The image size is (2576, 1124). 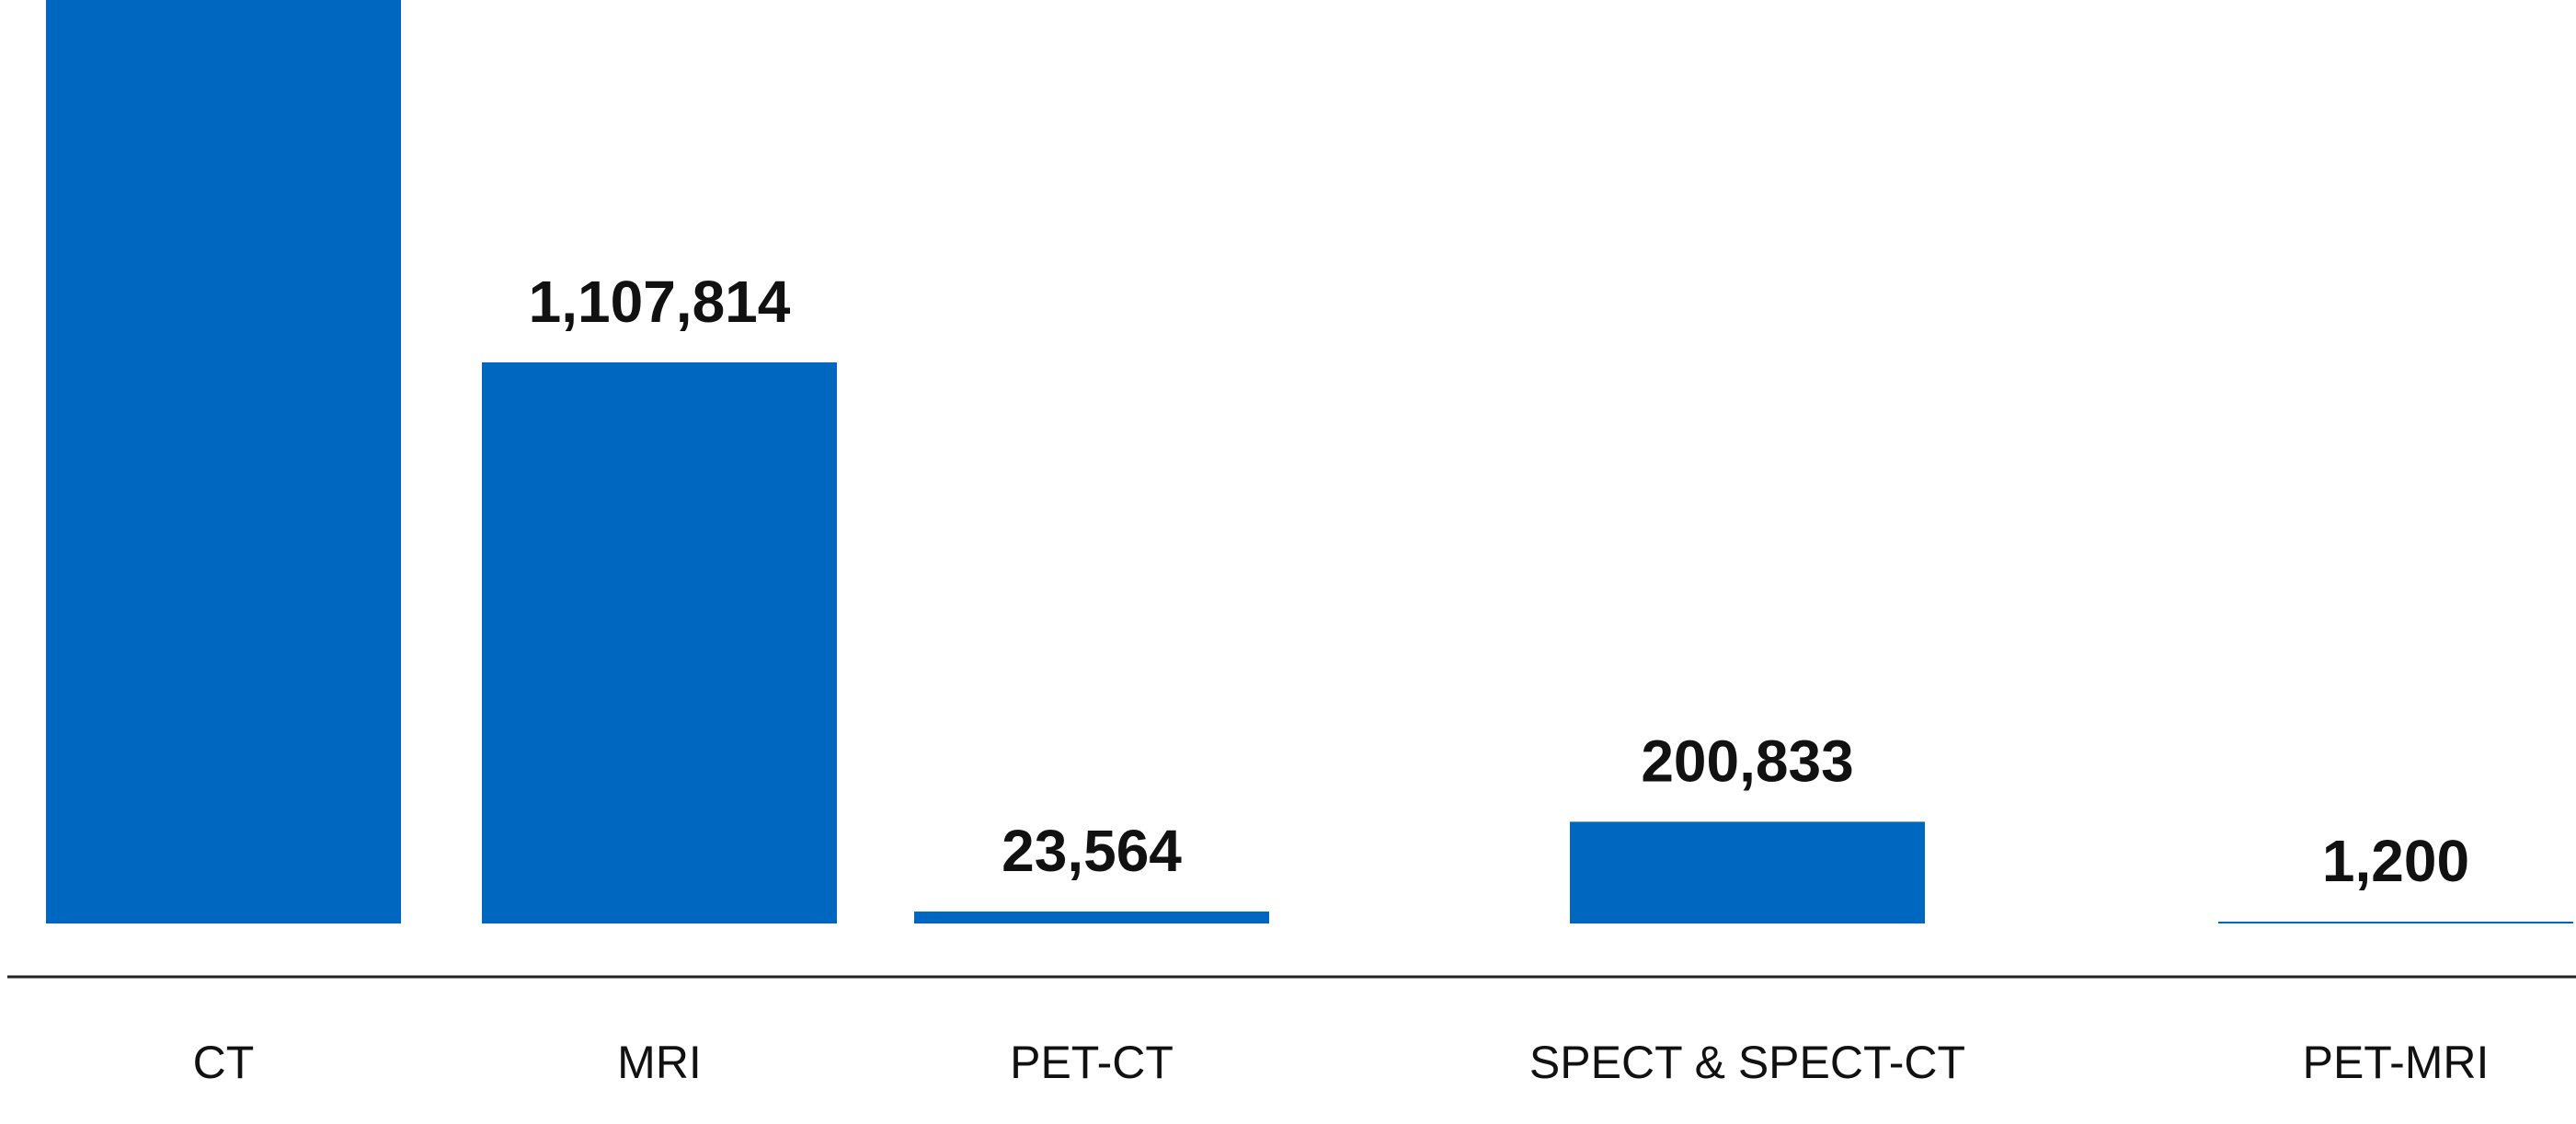 What do you see at coordinates (1747, 761) in the screenshot?
I see `data-label: 200,833` at bounding box center [1747, 761].